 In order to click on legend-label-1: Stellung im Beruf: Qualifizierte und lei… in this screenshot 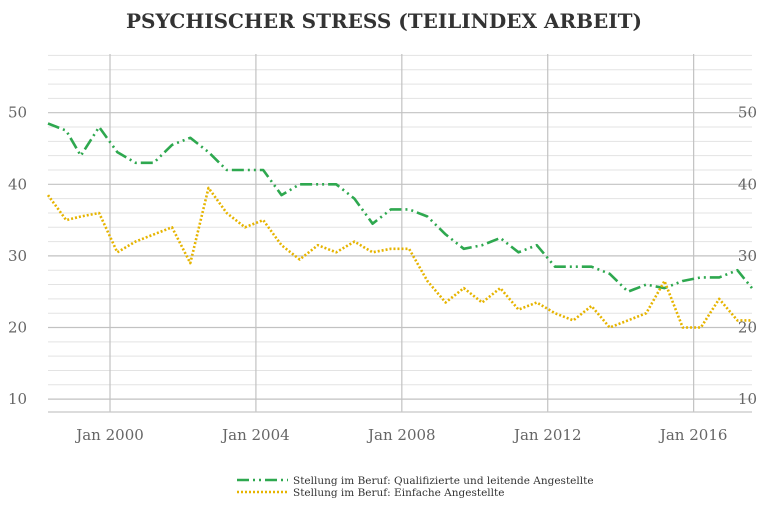, I will do `click(443, 481)`.